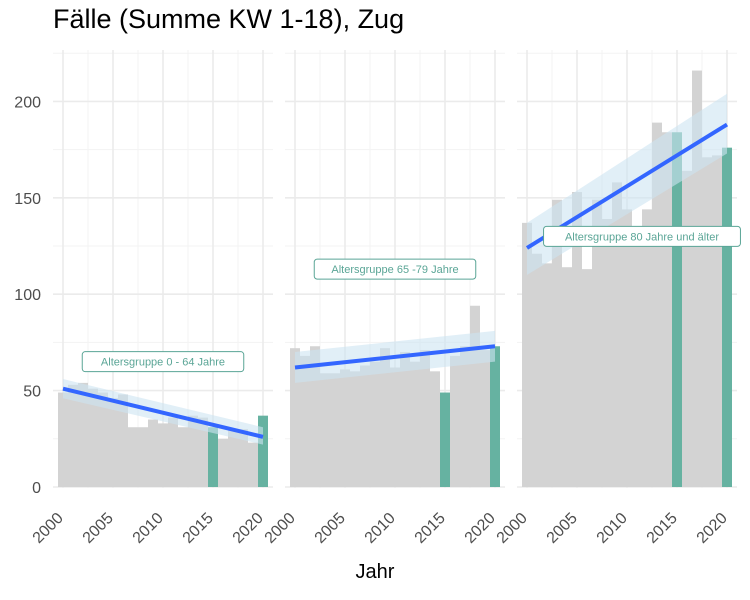 This screenshot has width=750, height=600. I want to click on facet-label: Altersgruppe 80 Jahre und älter, so click(642, 237).